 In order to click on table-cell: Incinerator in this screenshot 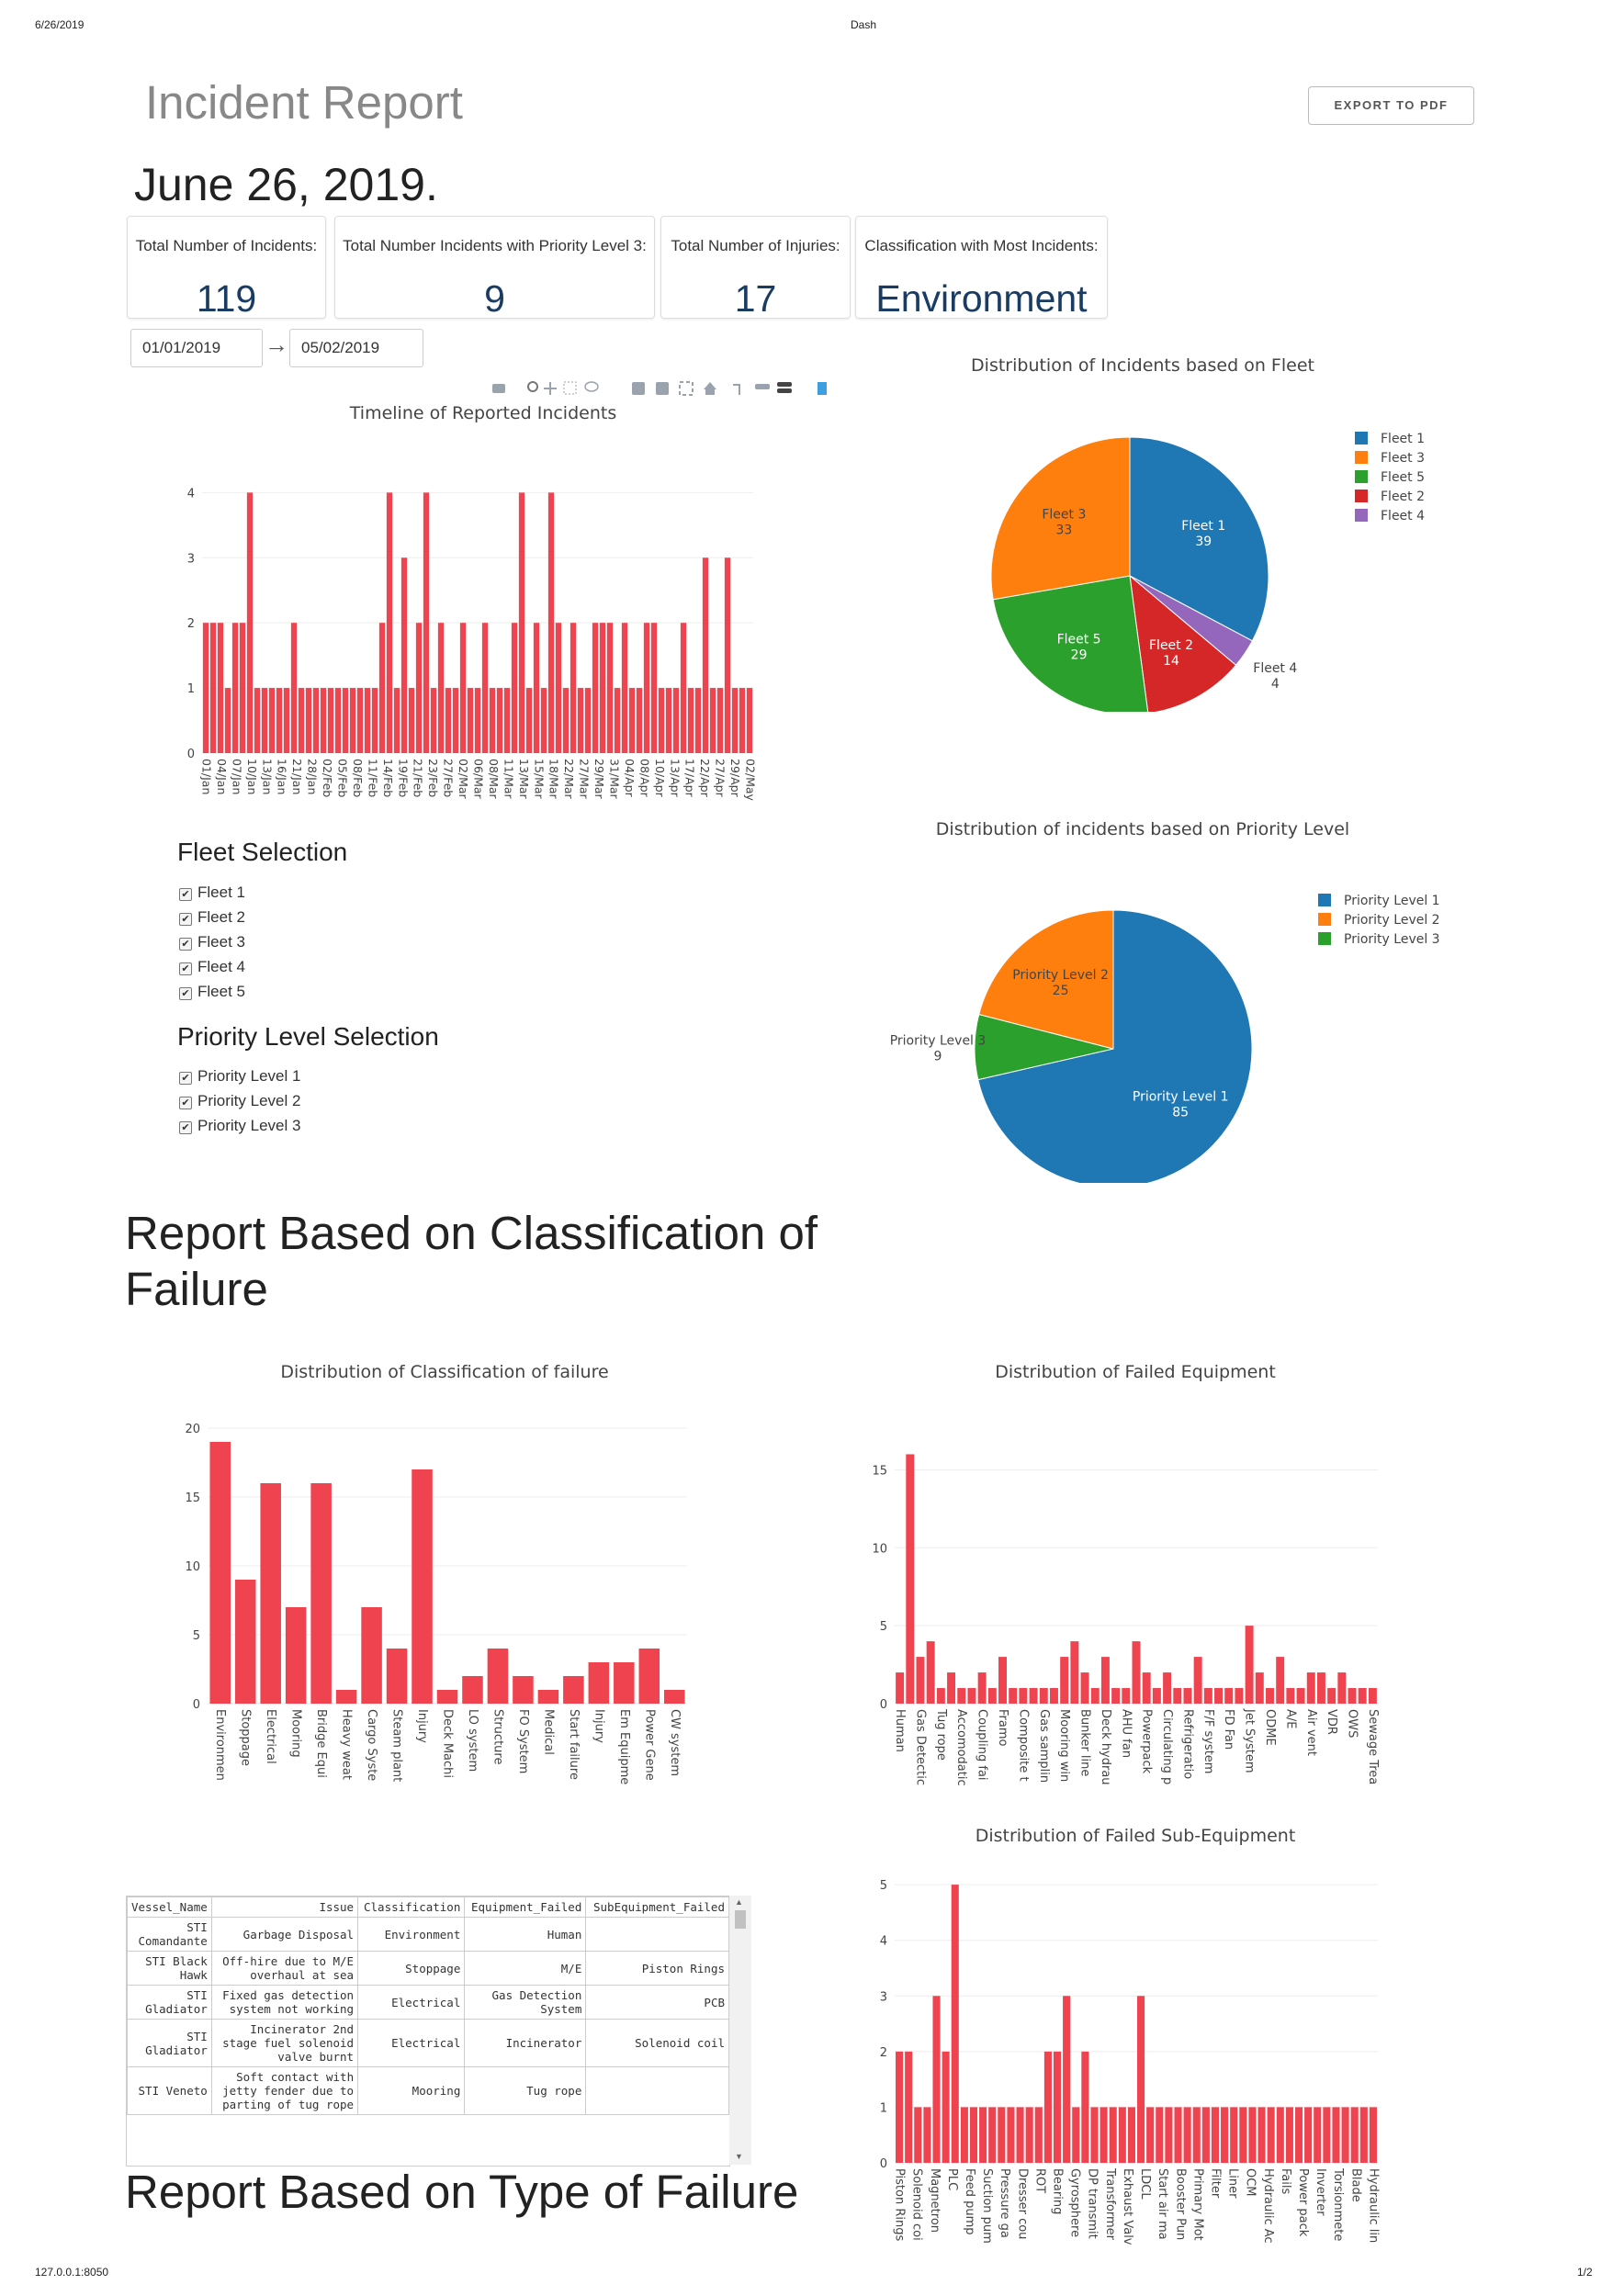, I will do `click(525, 2043)`.